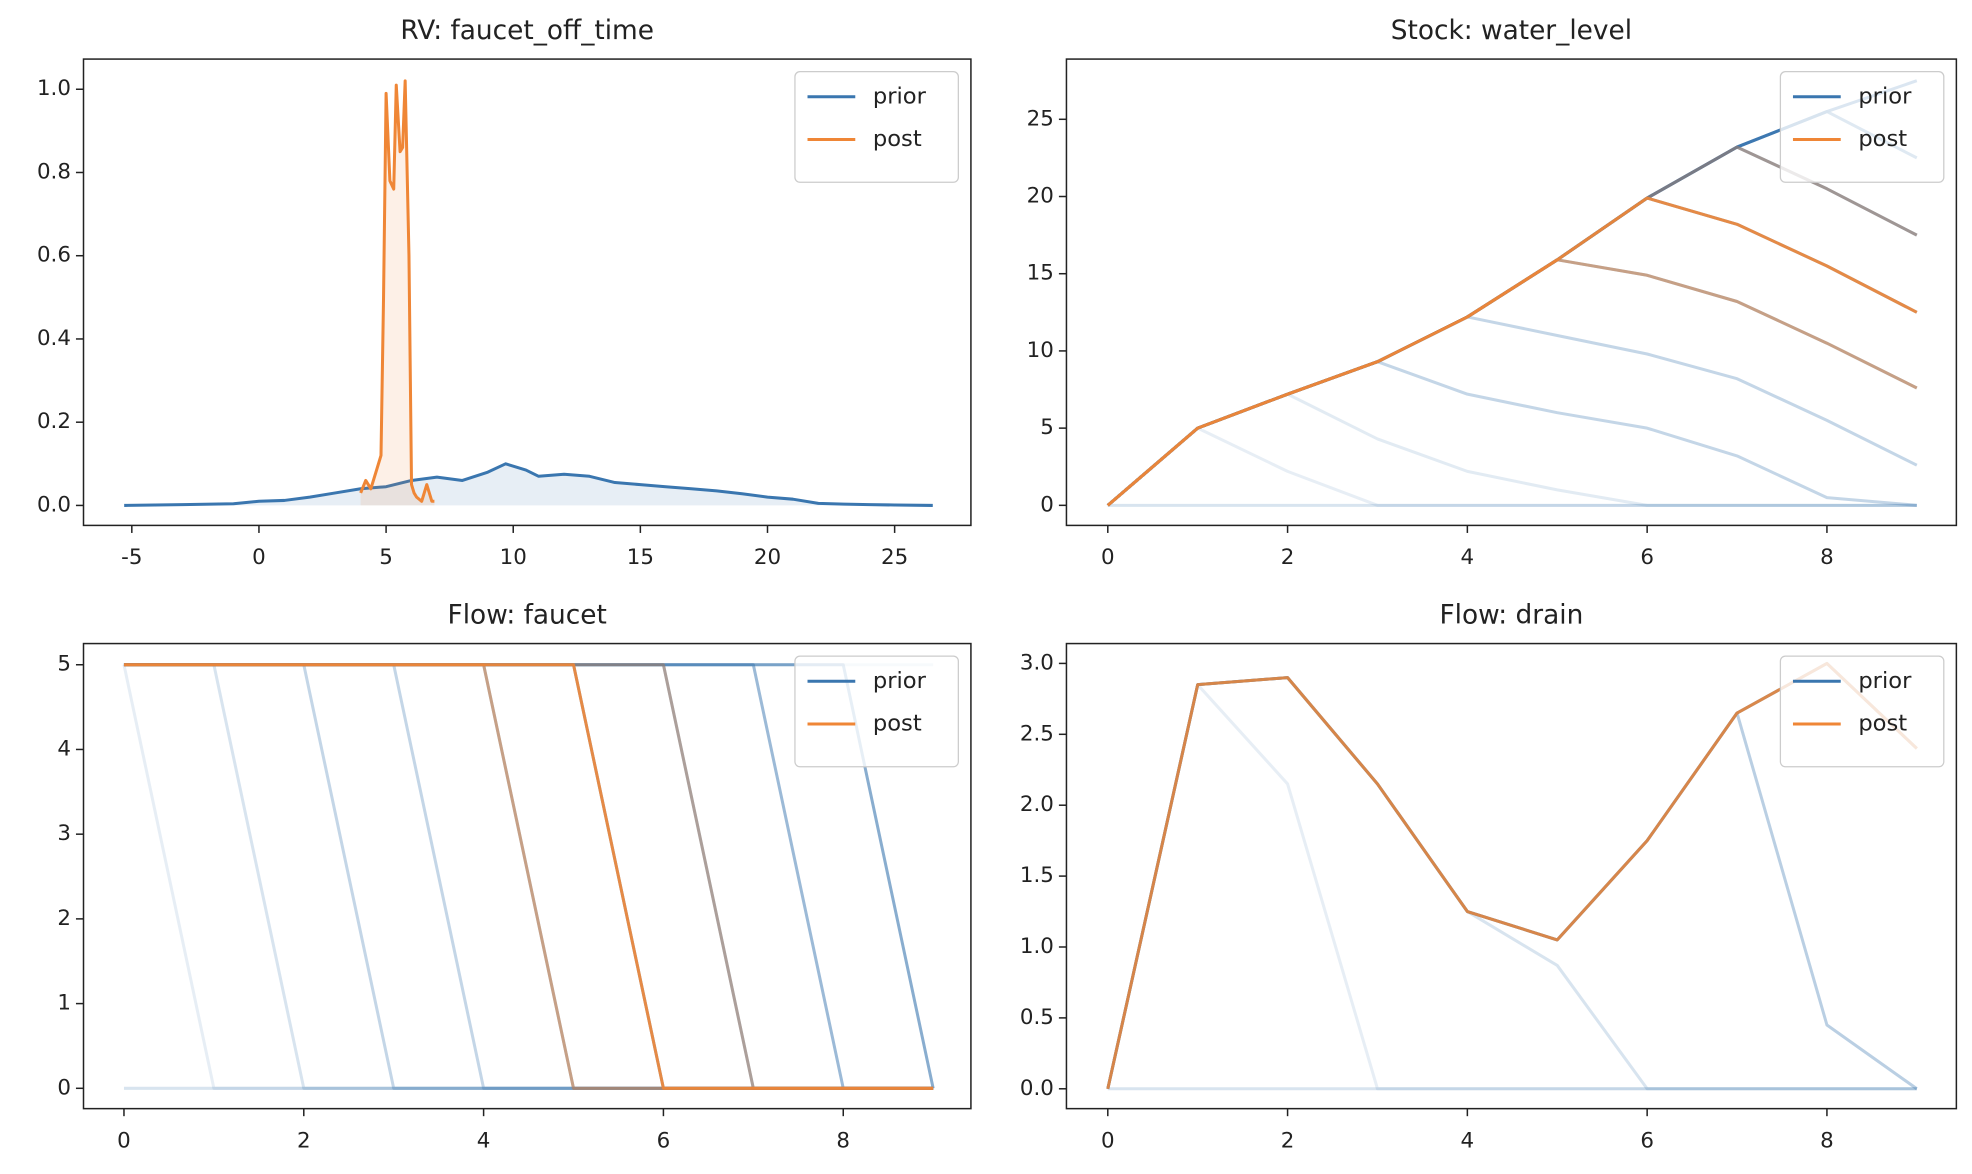  I want to click on x-tick-label: -5, so click(131, 557).